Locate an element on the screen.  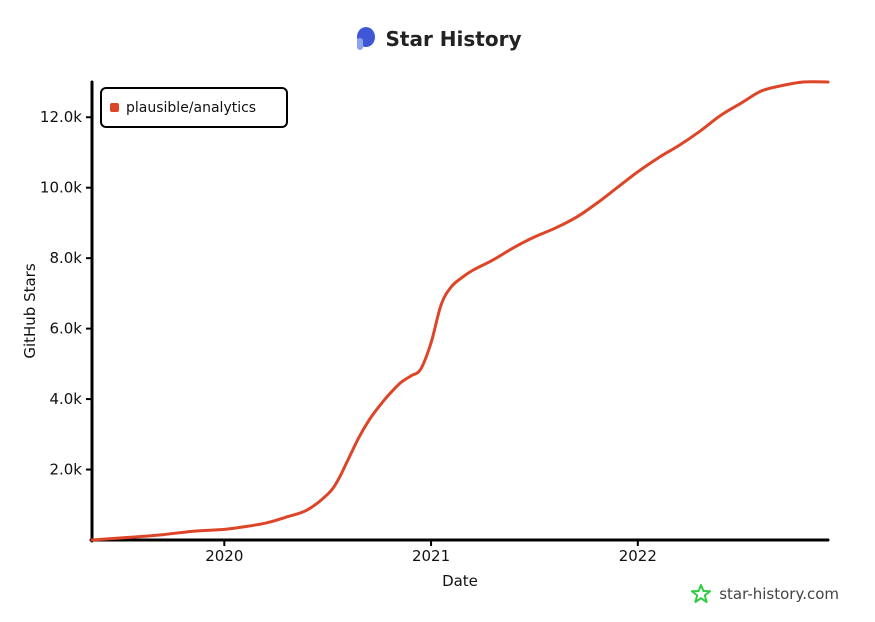
chart-header: Star History is located at coordinates (437, 39).